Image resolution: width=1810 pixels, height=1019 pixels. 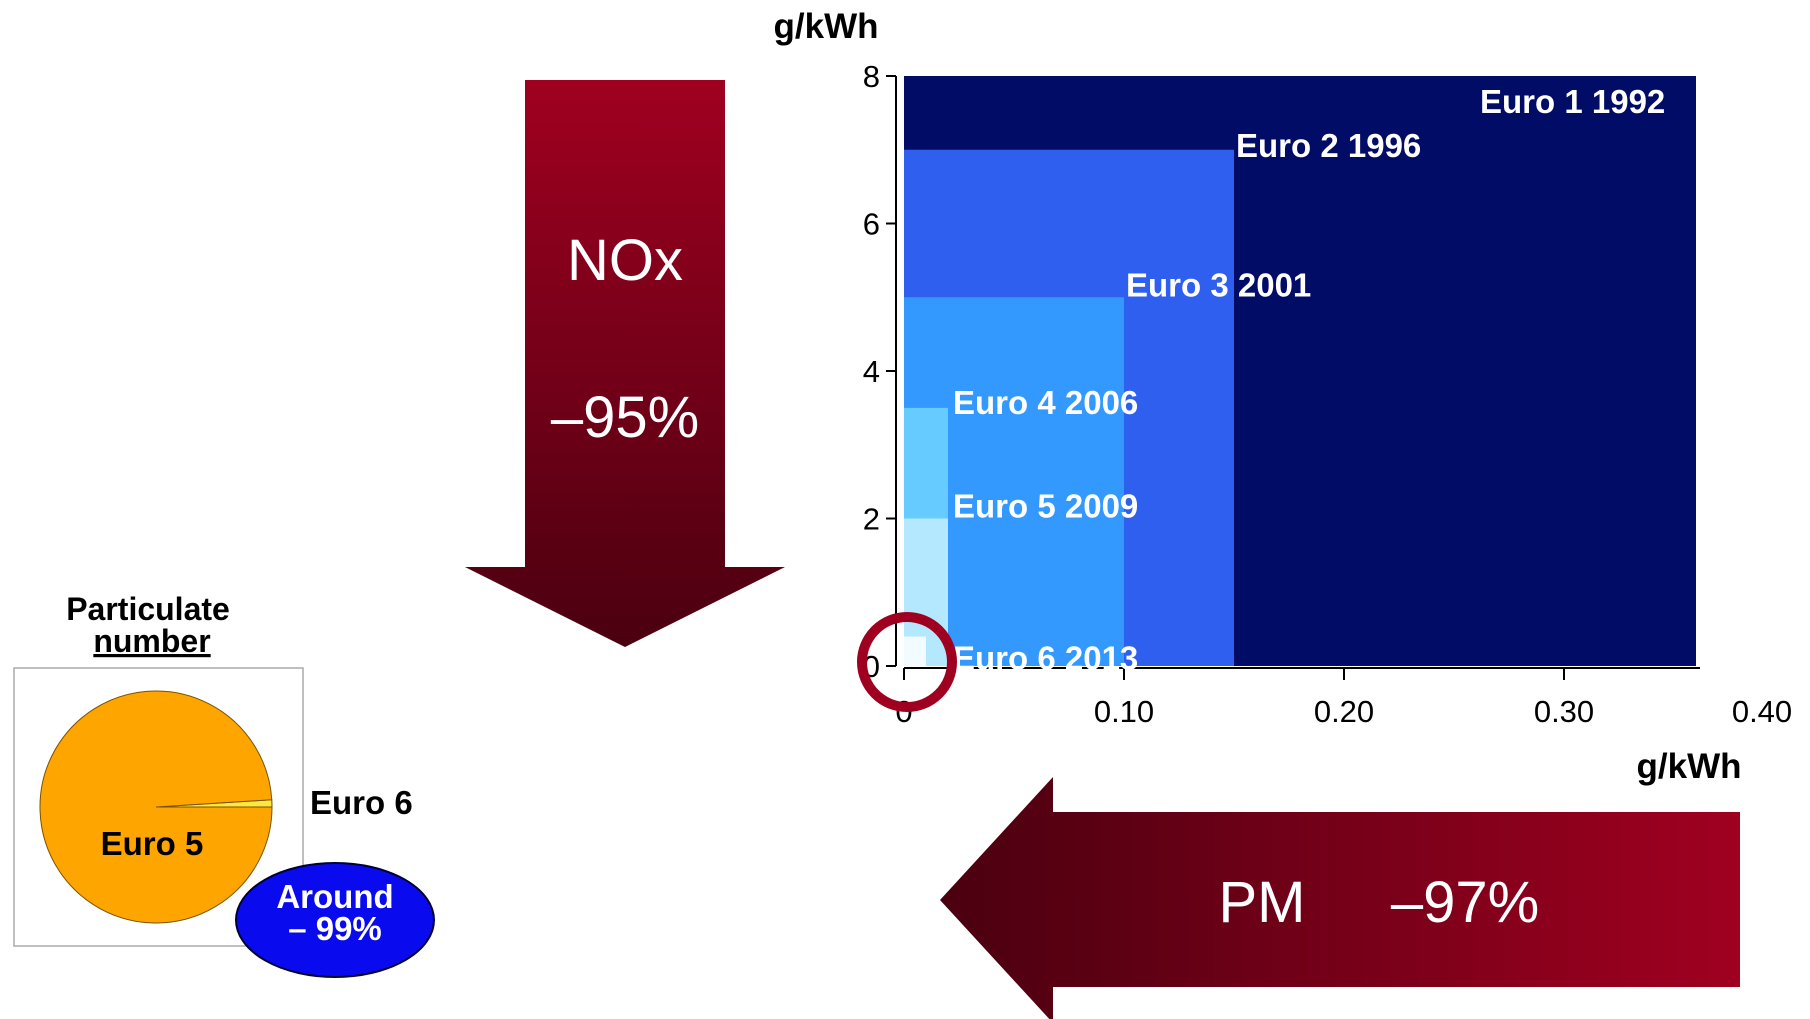 I want to click on nox-arrow-label: NOx, so click(x=625, y=260).